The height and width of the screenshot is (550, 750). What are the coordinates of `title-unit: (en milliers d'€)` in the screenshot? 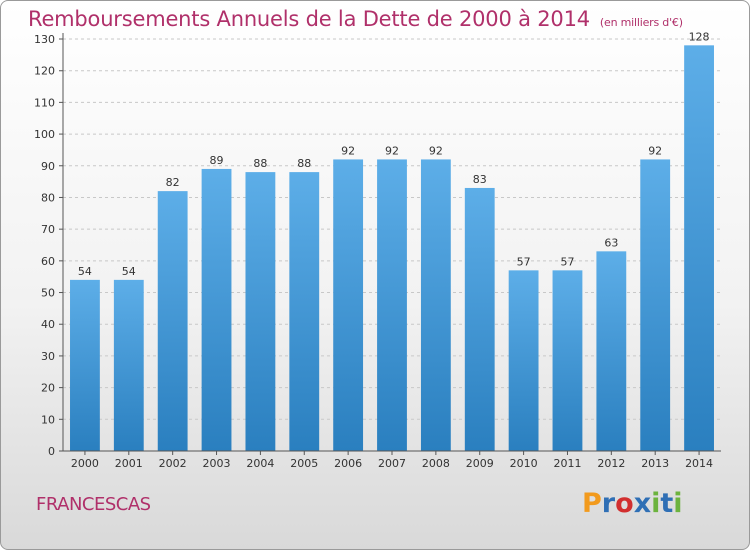 It's located at (641, 22).